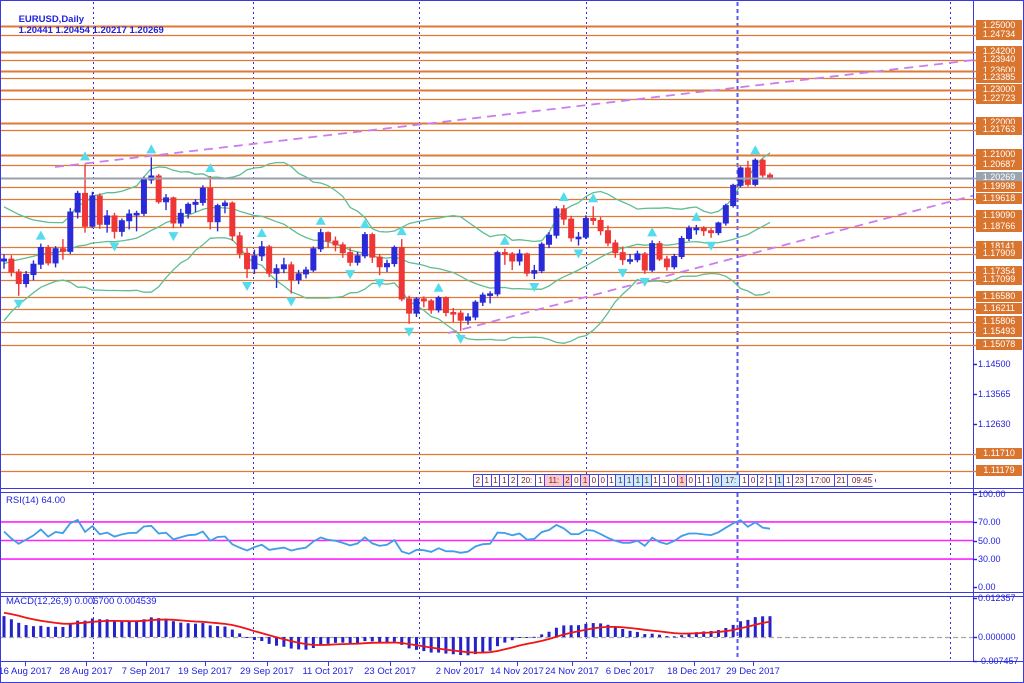 This screenshot has height=683, width=1024. What do you see at coordinates (987, 587) in the screenshot?
I see `rsi-scale-label: 0.00` at bounding box center [987, 587].